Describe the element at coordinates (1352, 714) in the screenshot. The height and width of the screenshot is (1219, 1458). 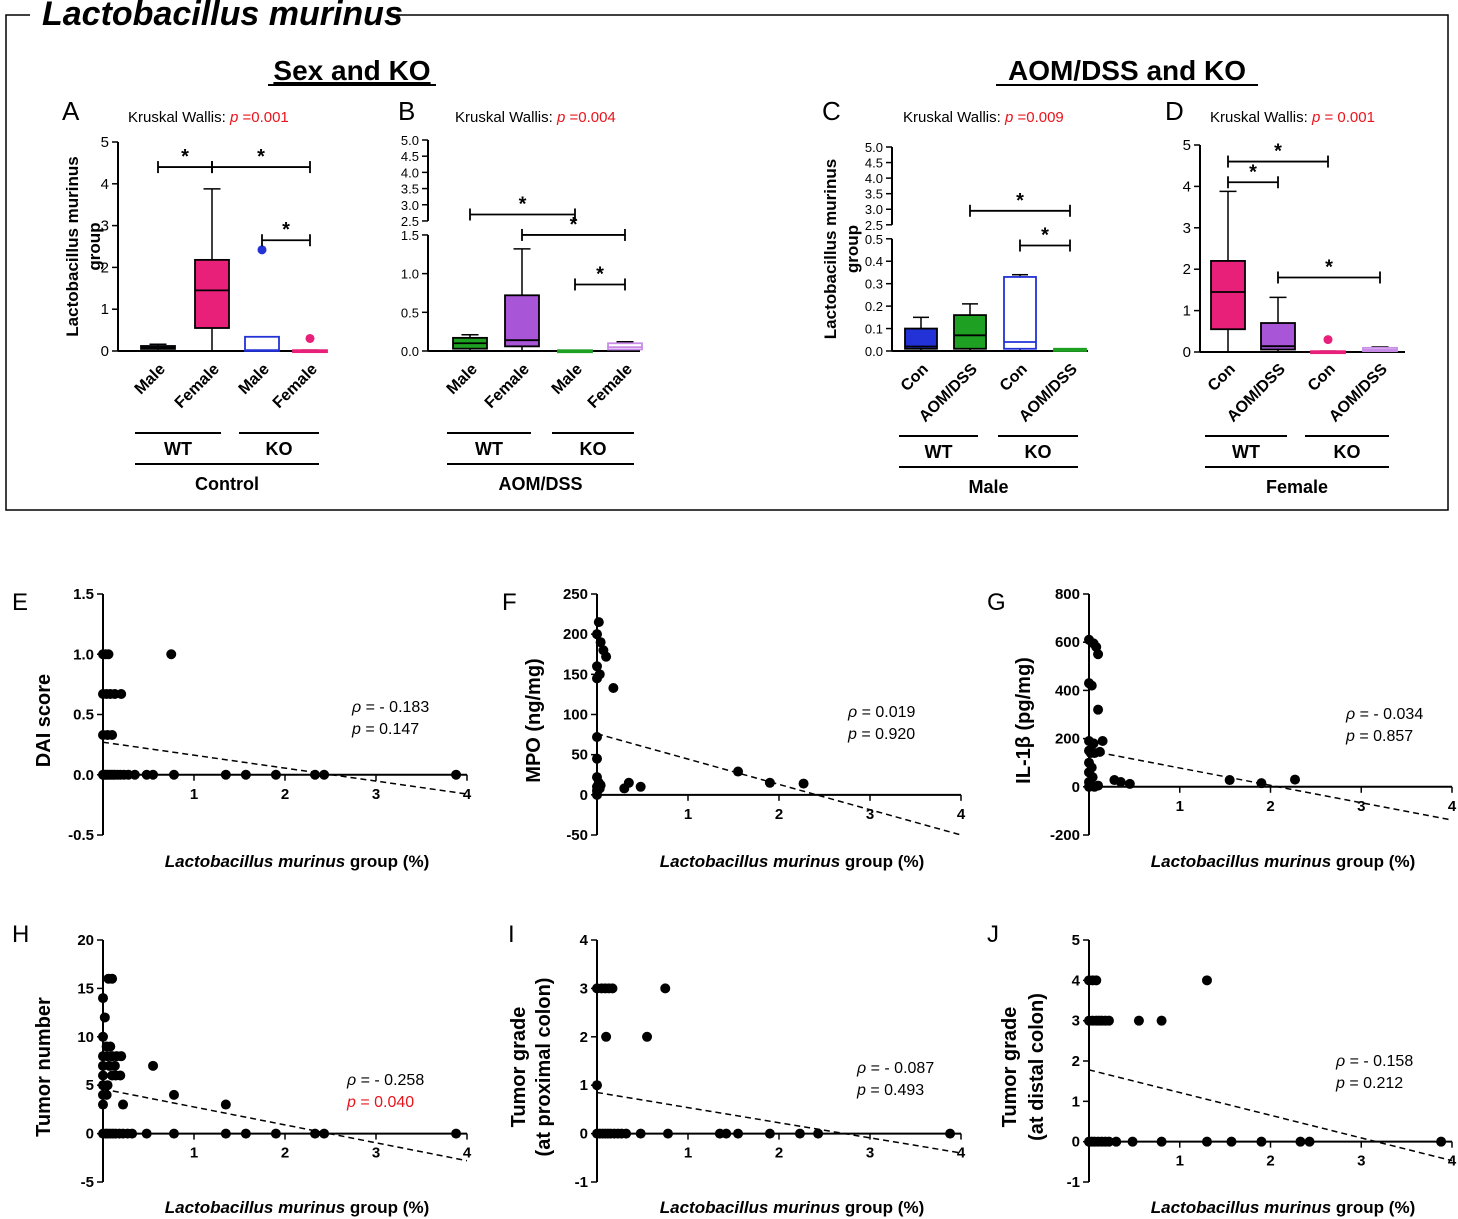
I see `rho-symbol: ρ` at that location.